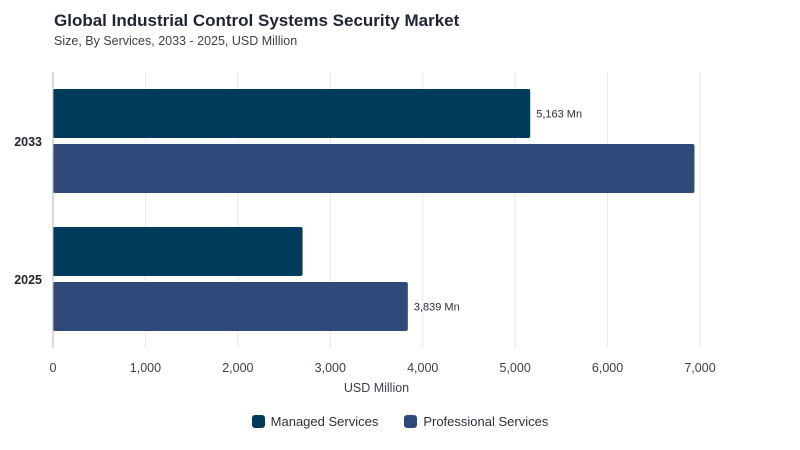 This screenshot has height=450, width=800. Describe the element at coordinates (400, 421) in the screenshot. I see `chart-legend: Managed Services Professional Services` at that location.